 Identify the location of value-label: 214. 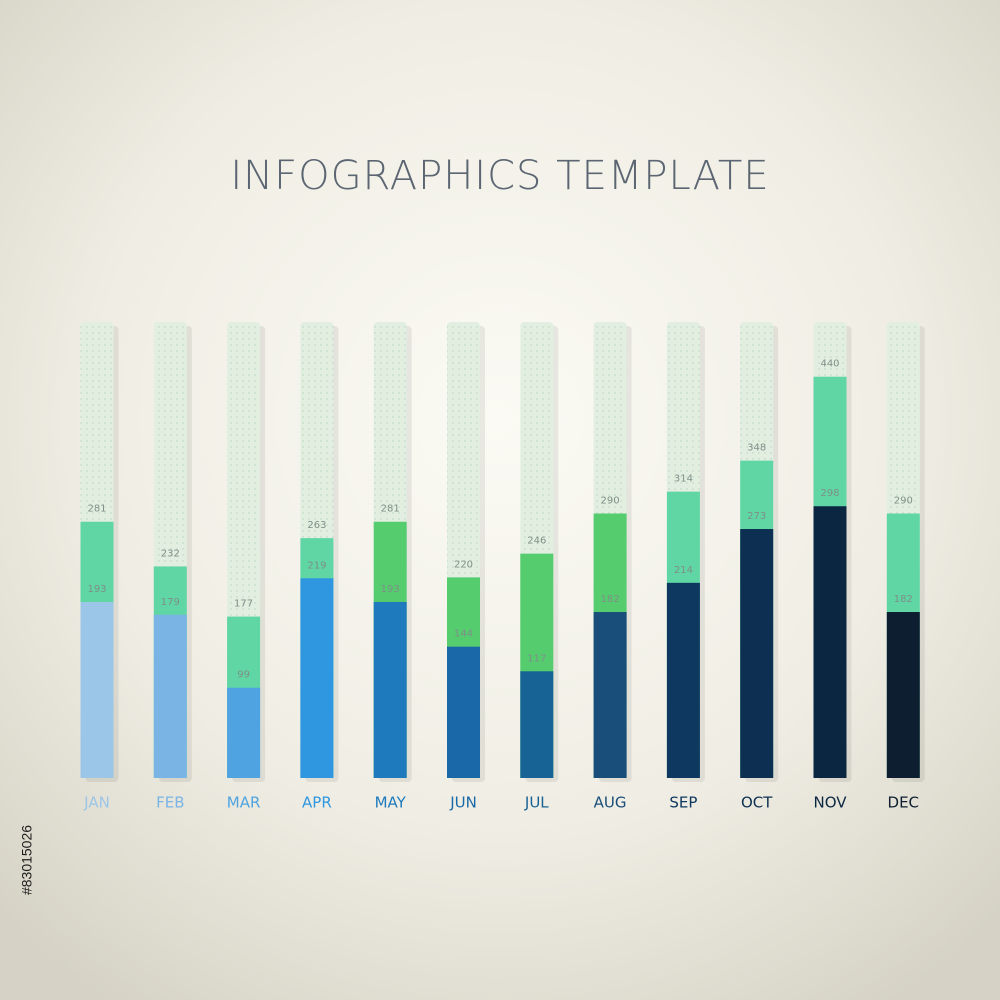
(683, 570).